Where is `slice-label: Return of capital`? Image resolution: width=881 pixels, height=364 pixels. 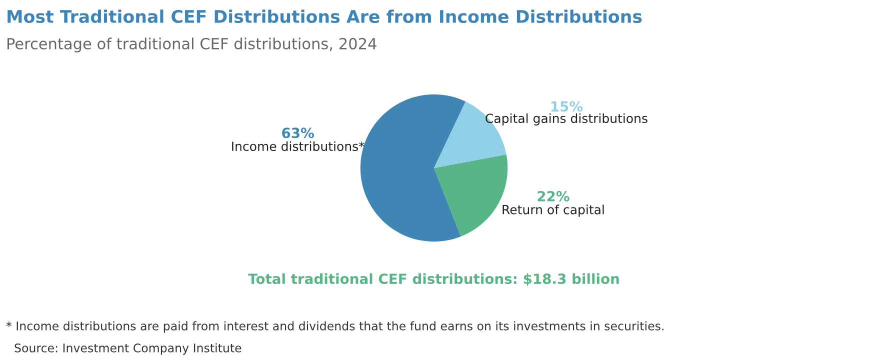 slice-label: Return of capital is located at coordinates (553, 210).